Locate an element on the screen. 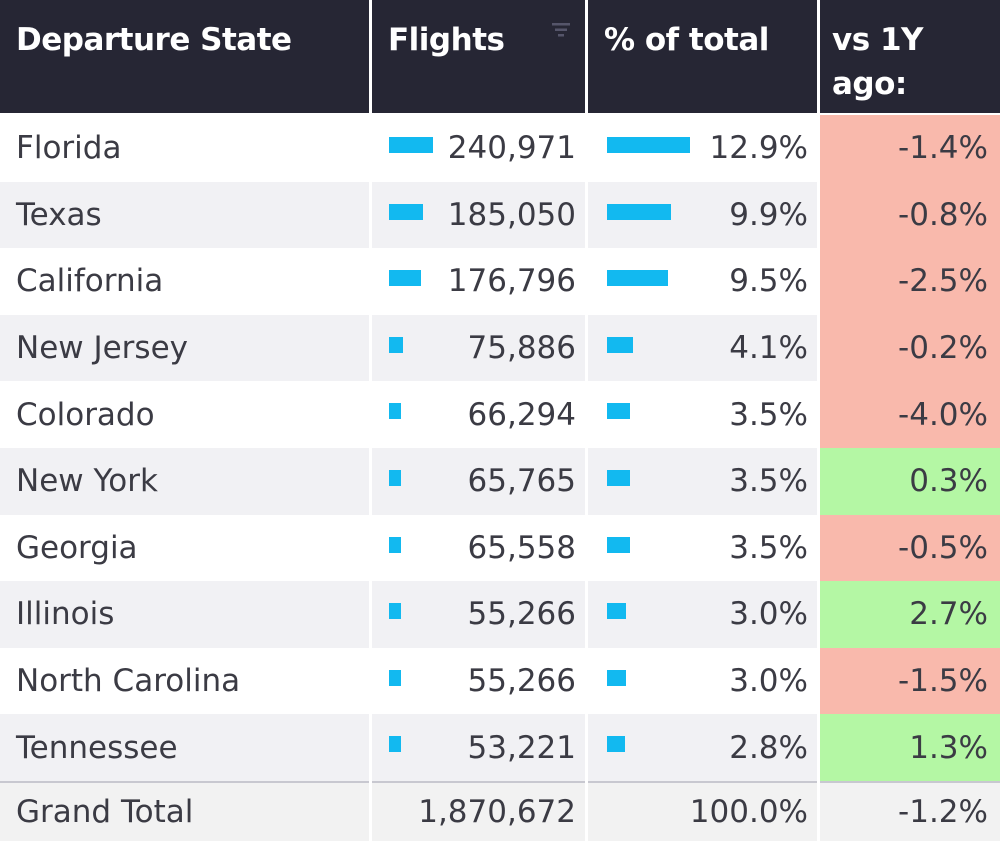 The height and width of the screenshot is (841, 1000). flights-value: 66,294 is located at coordinates (521, 414).